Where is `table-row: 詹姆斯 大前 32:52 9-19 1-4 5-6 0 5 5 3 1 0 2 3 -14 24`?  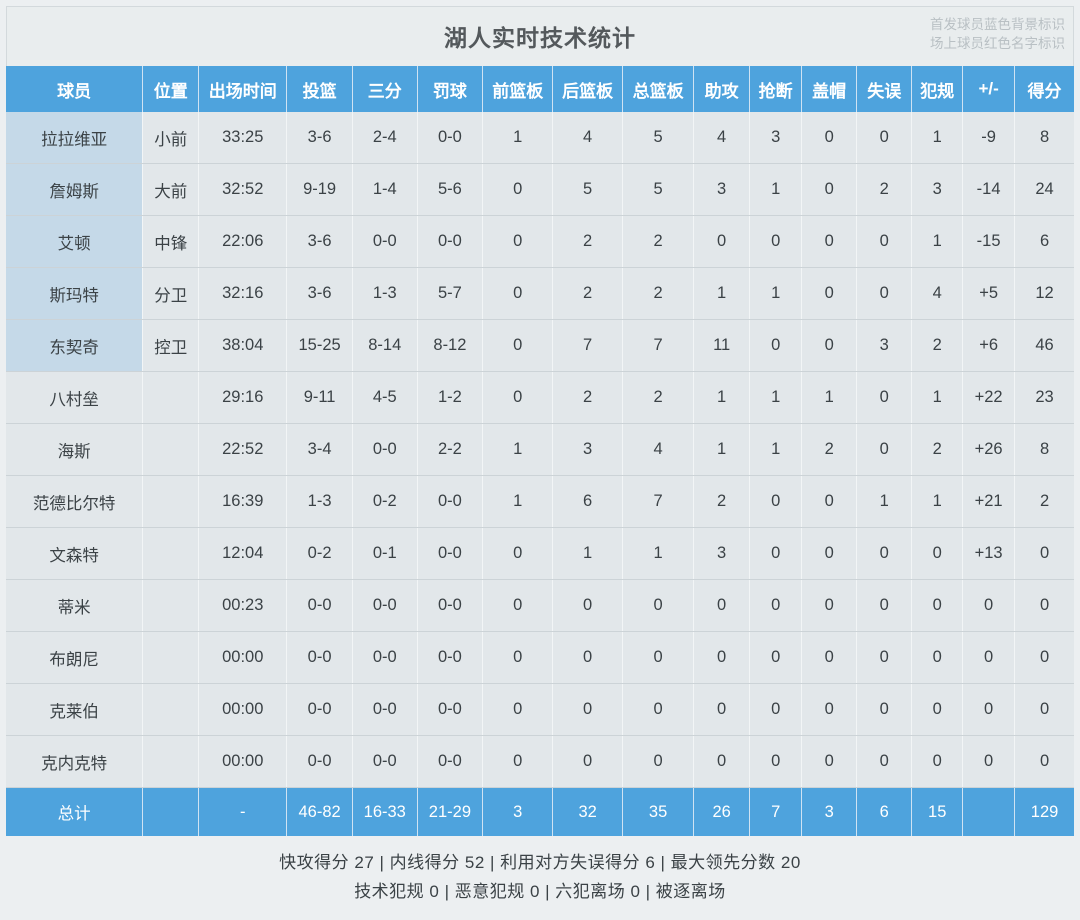 table-row: 詹姆斯 大前 32:52 9-19 1-4 5-6 0 5 5 3 1 0 2 3 -14 24 is located at coordinates (540, 189).